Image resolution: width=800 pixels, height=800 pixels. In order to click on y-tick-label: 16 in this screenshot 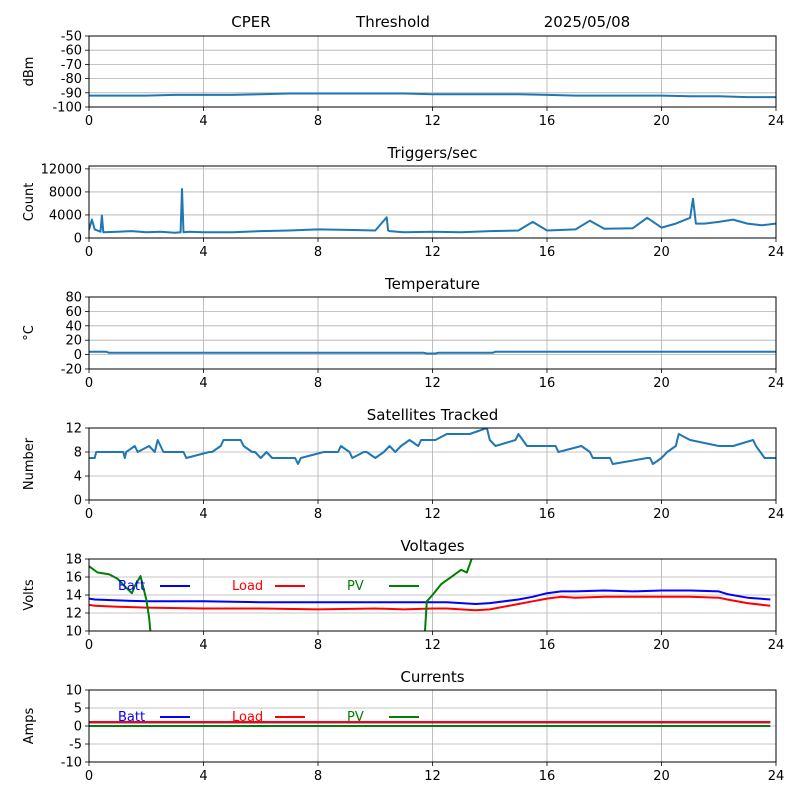, I will do `click(73, 578)`.